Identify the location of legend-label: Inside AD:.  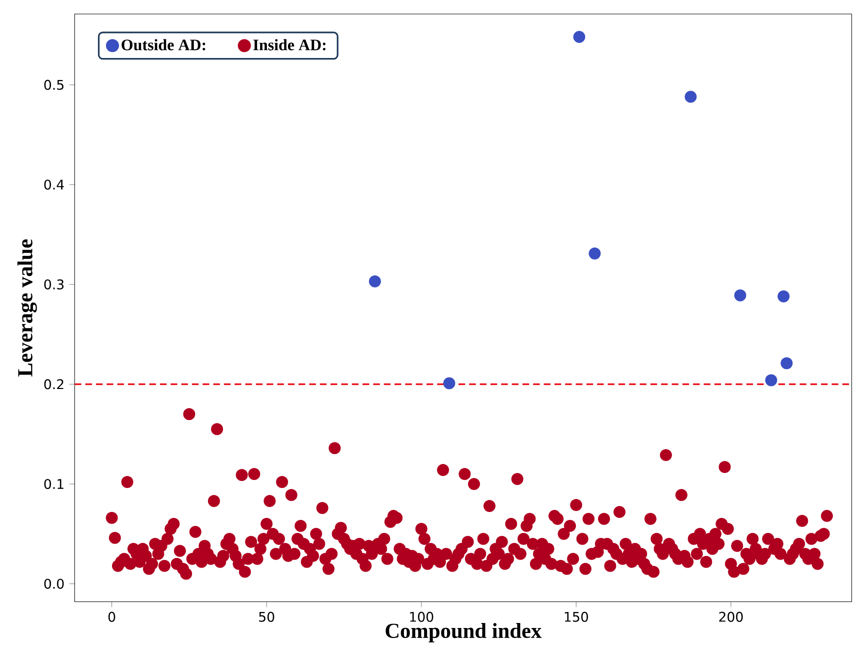
(289, 44).